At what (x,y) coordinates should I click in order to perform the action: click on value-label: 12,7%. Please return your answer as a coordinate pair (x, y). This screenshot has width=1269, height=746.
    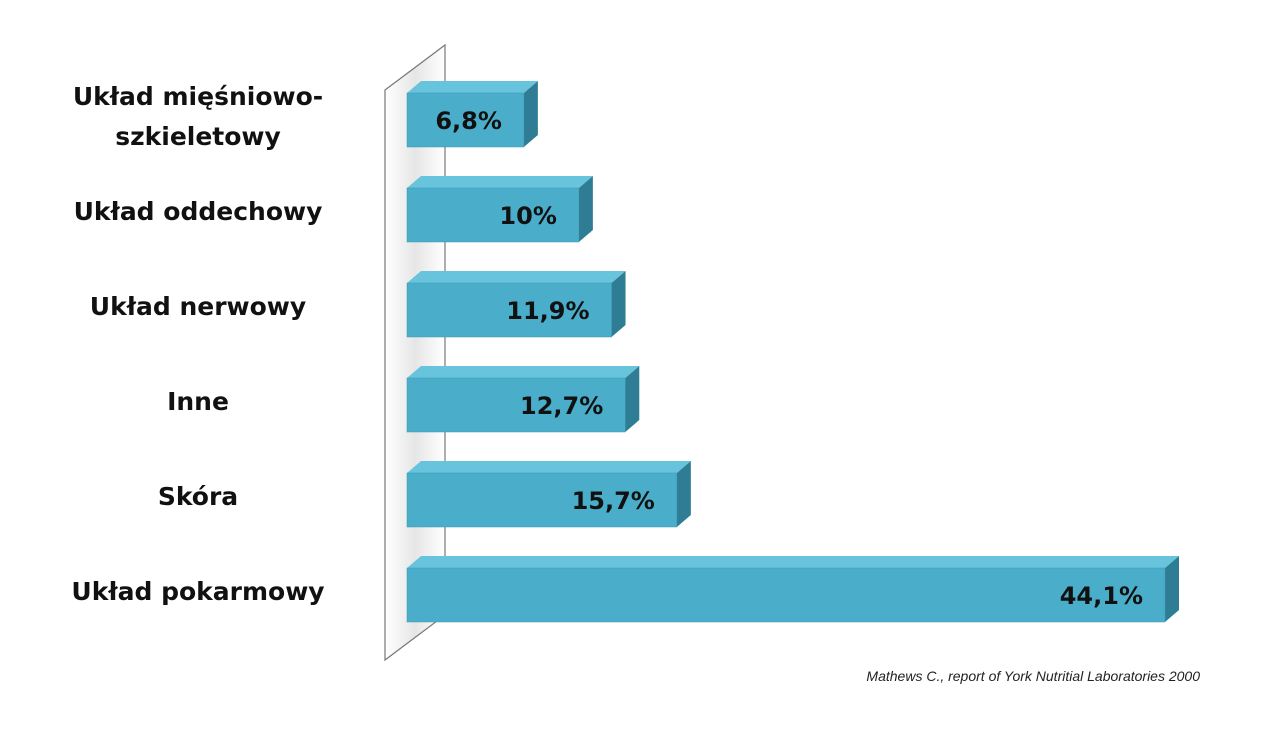
    Looking at the image, I should click on (561, 406).